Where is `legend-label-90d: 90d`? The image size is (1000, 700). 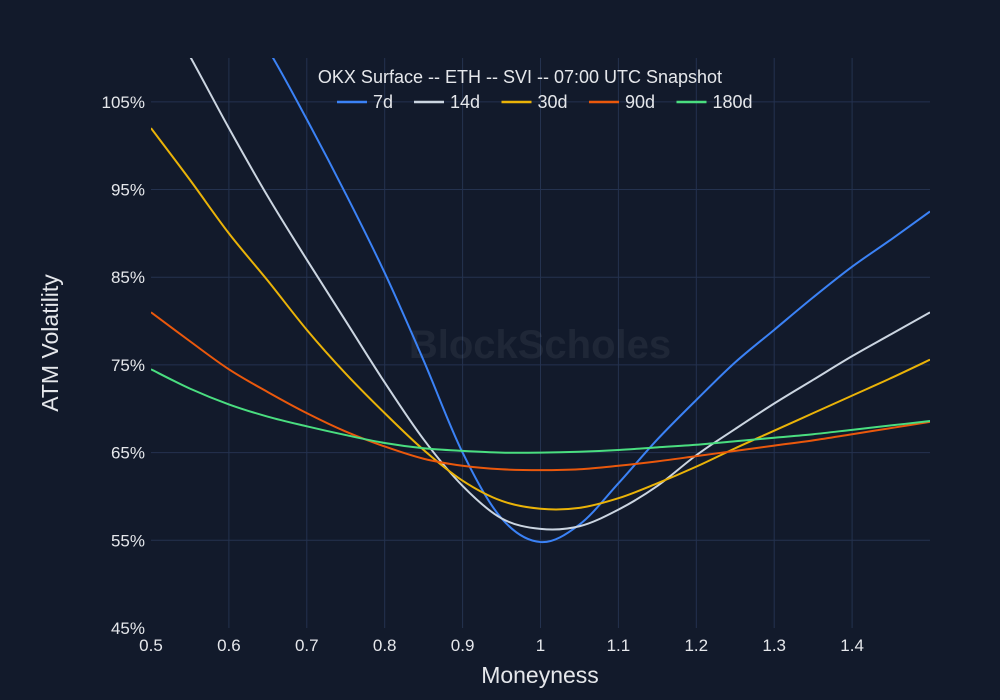 legend-label-90d: 90d is located at coordinates (640, 102).